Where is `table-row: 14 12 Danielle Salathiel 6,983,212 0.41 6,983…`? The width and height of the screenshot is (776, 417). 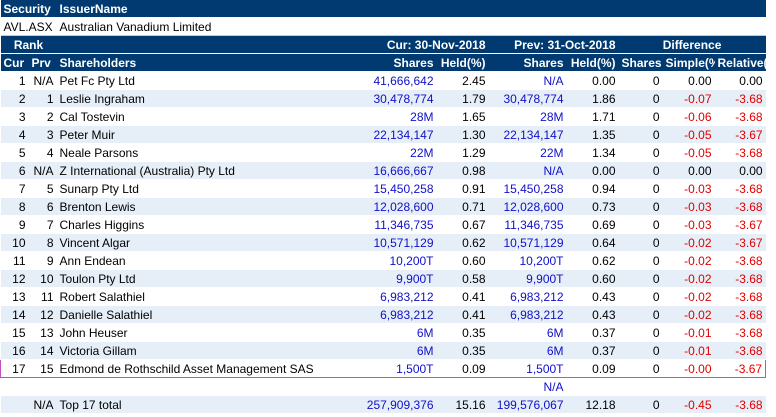
table-row: 14 12 Danielle Salathiel 6,983,212 0.41 6,983… is located at coordinates (383, 314).